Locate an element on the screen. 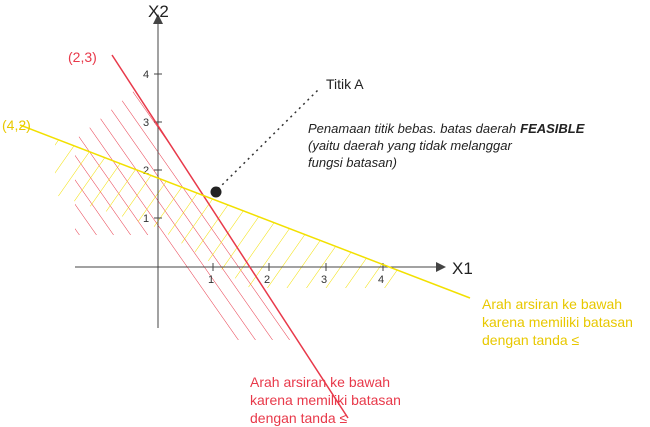 Image resolution: width=650 pixels, height=427 pixels. y-tick: 1 is located at coordinates (146, 219).